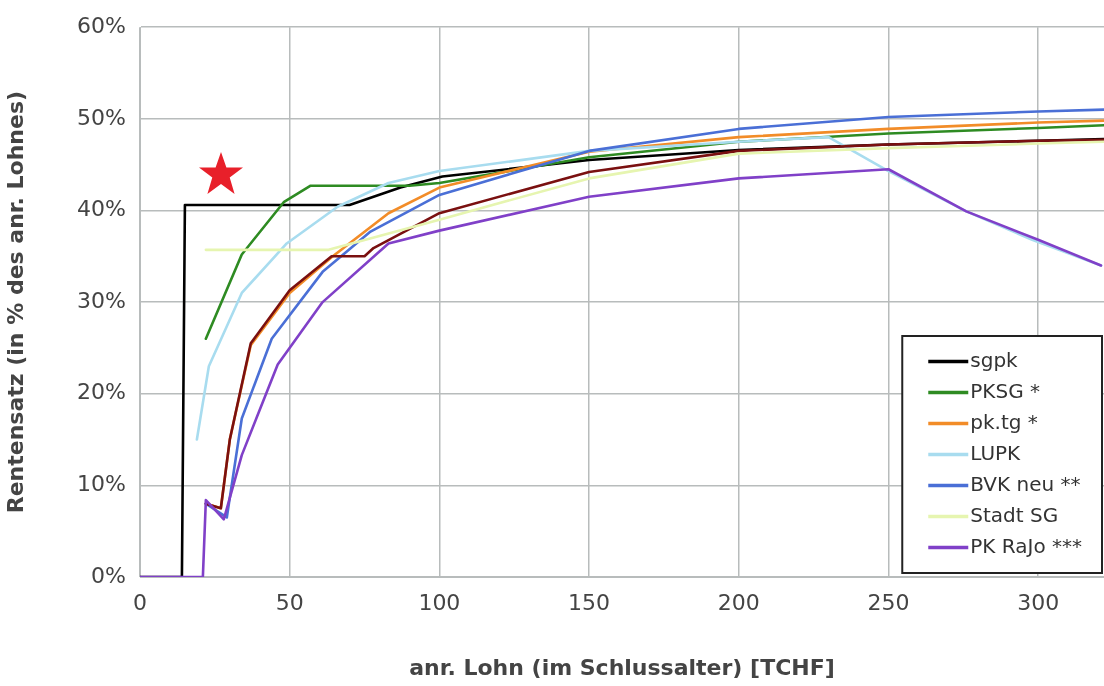  What do you see at coordinates (1038, 602) in the screenshot?
I see `x-tick-label: 300` at bounding box center [1038, 602].